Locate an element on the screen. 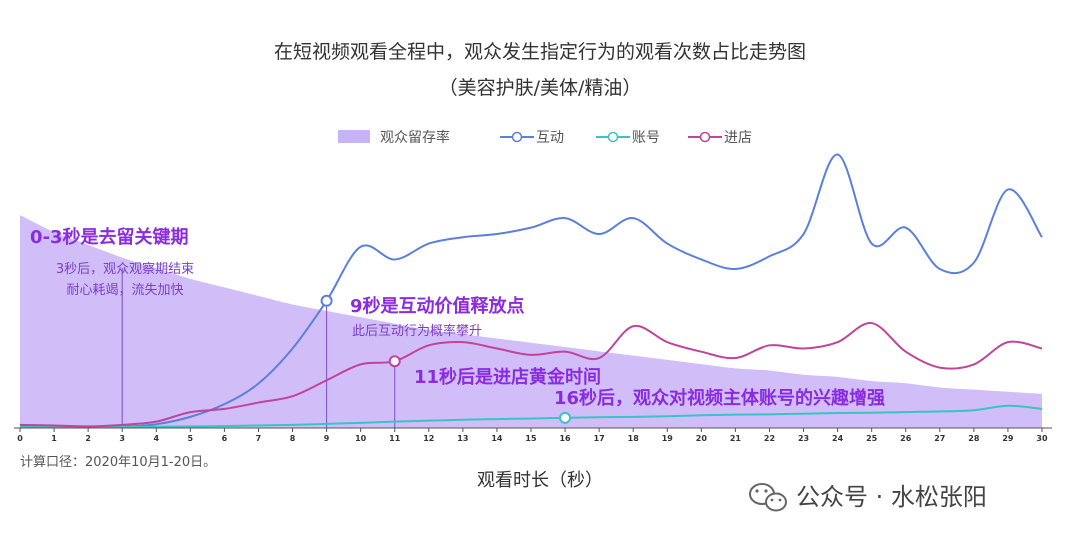  x-tick-label: 25 is located at coordinates (872, 438).